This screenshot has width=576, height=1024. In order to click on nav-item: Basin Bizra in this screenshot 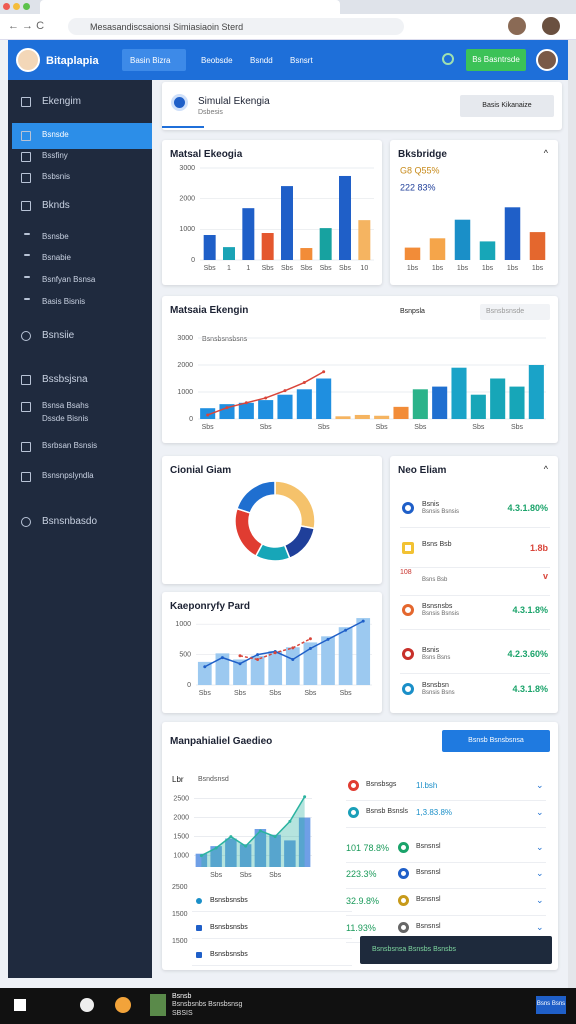, I will do `click(150, 60)`.